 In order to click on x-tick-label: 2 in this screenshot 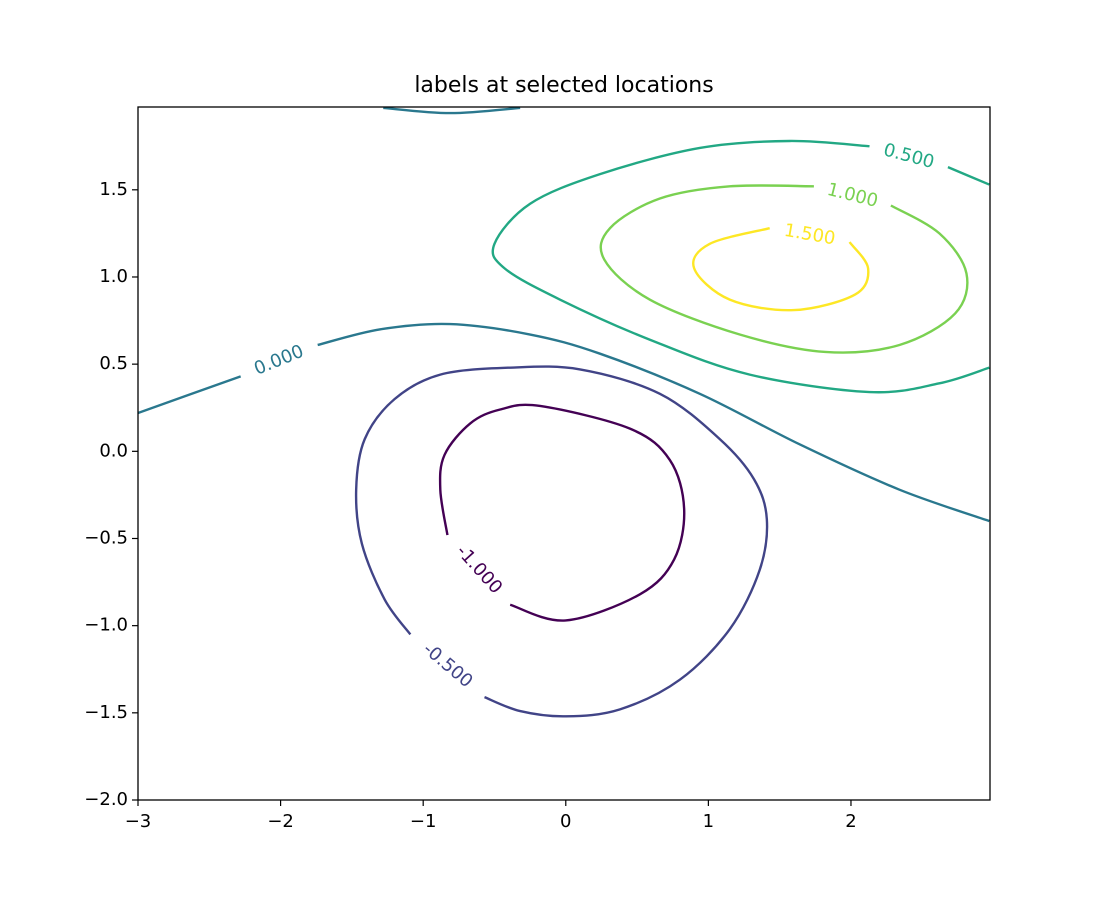, I will do `click(850, 821)`.